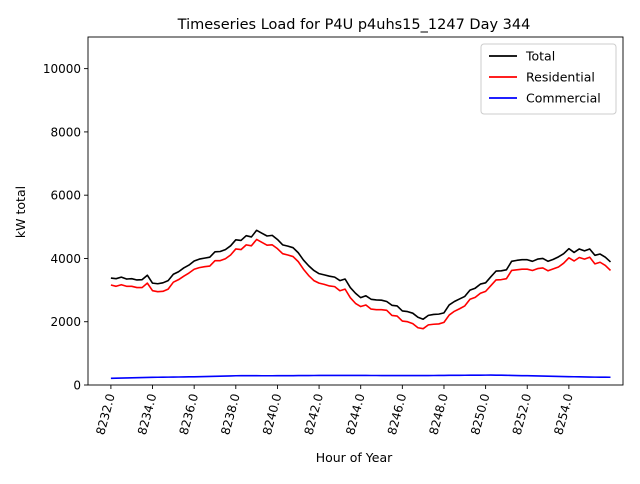 The height and width of the screenshot is (484, 640). Describe the element at coordinates (77, 386) in the screenshot. I see `y-tick-label: 0` at that location.